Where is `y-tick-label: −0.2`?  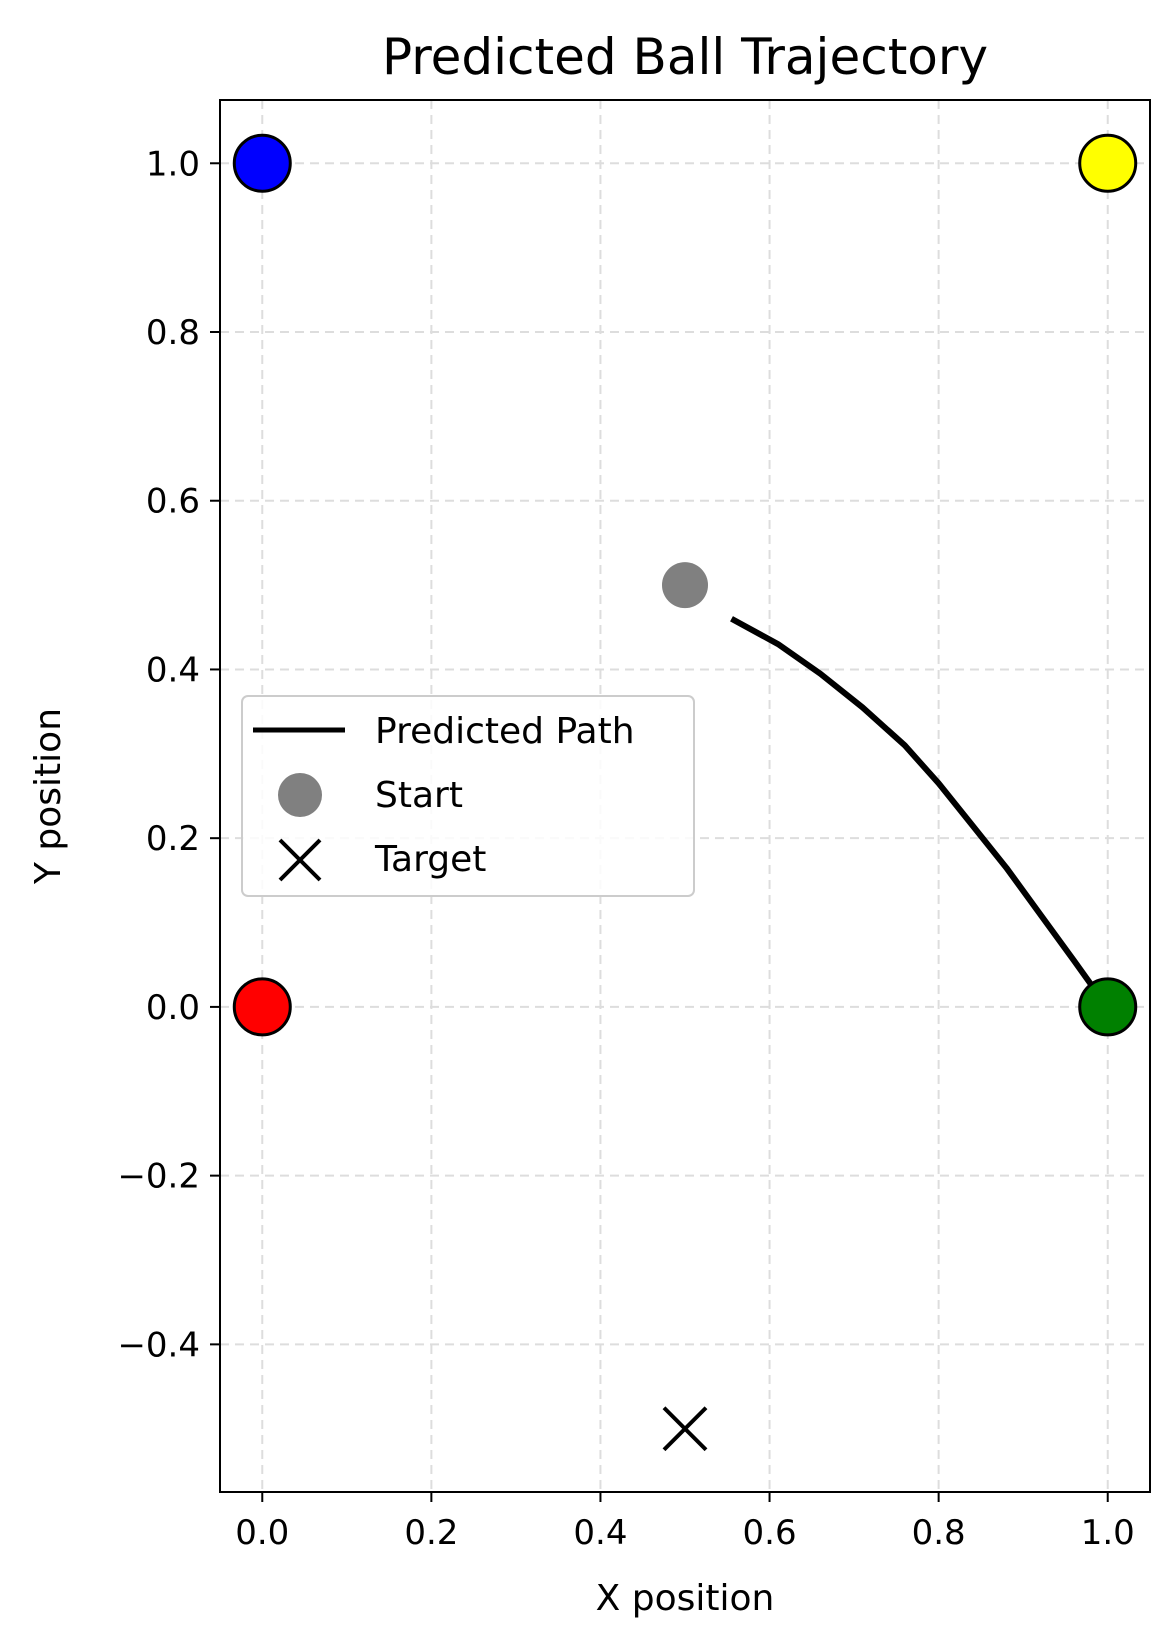
y-tick-label: −0.2 is located at coordinates (158, 1177).